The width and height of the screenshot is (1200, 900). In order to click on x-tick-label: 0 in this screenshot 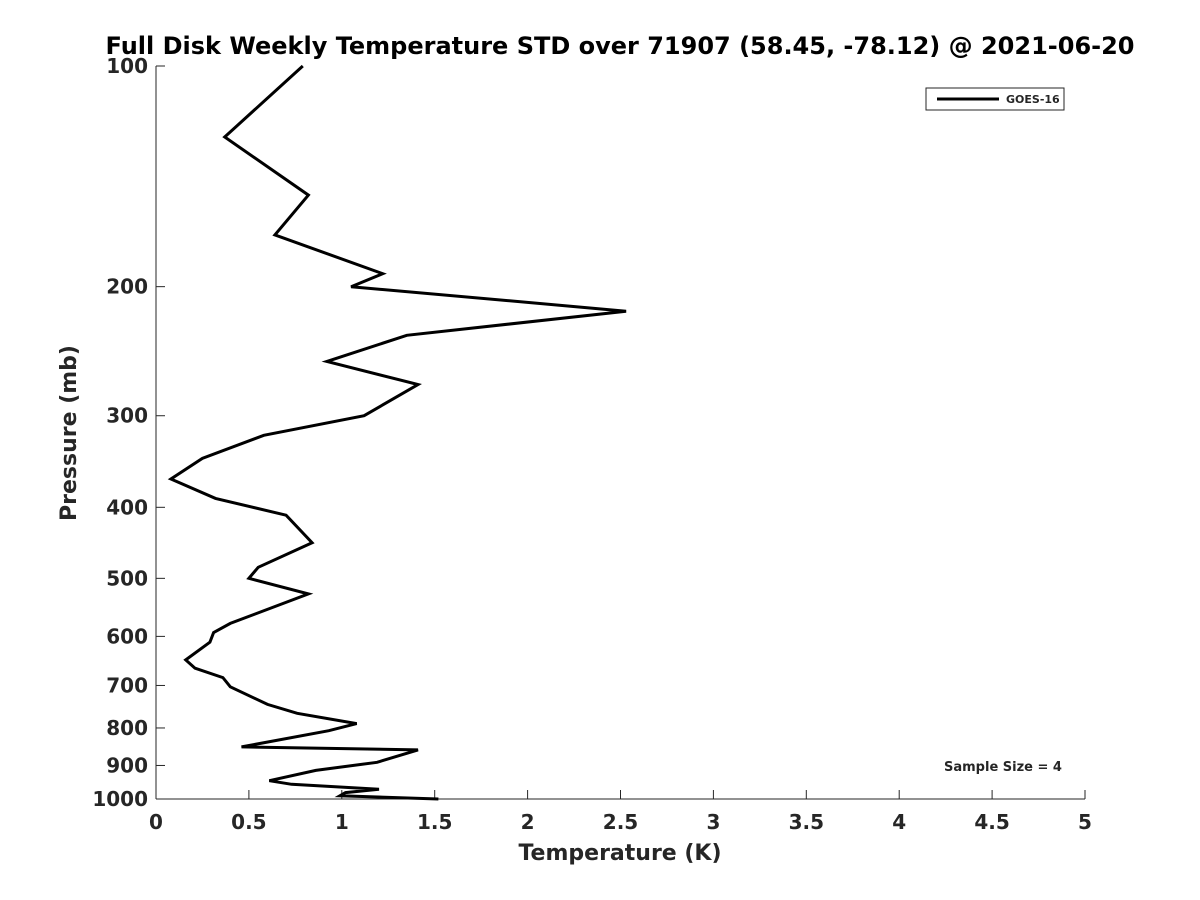, I will do `click(156, 822)`.